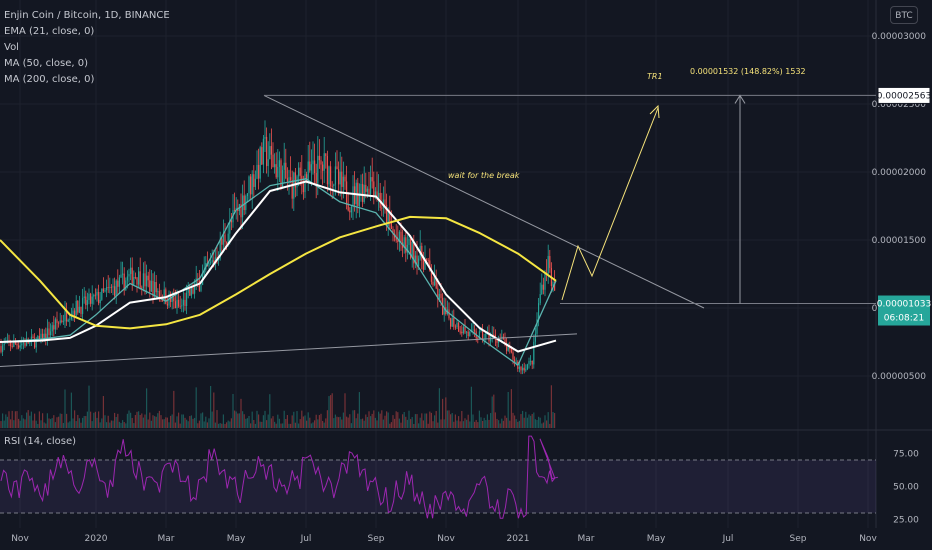 The image size is (932, 550). I want to click on support-trendline, so click(289, 350).